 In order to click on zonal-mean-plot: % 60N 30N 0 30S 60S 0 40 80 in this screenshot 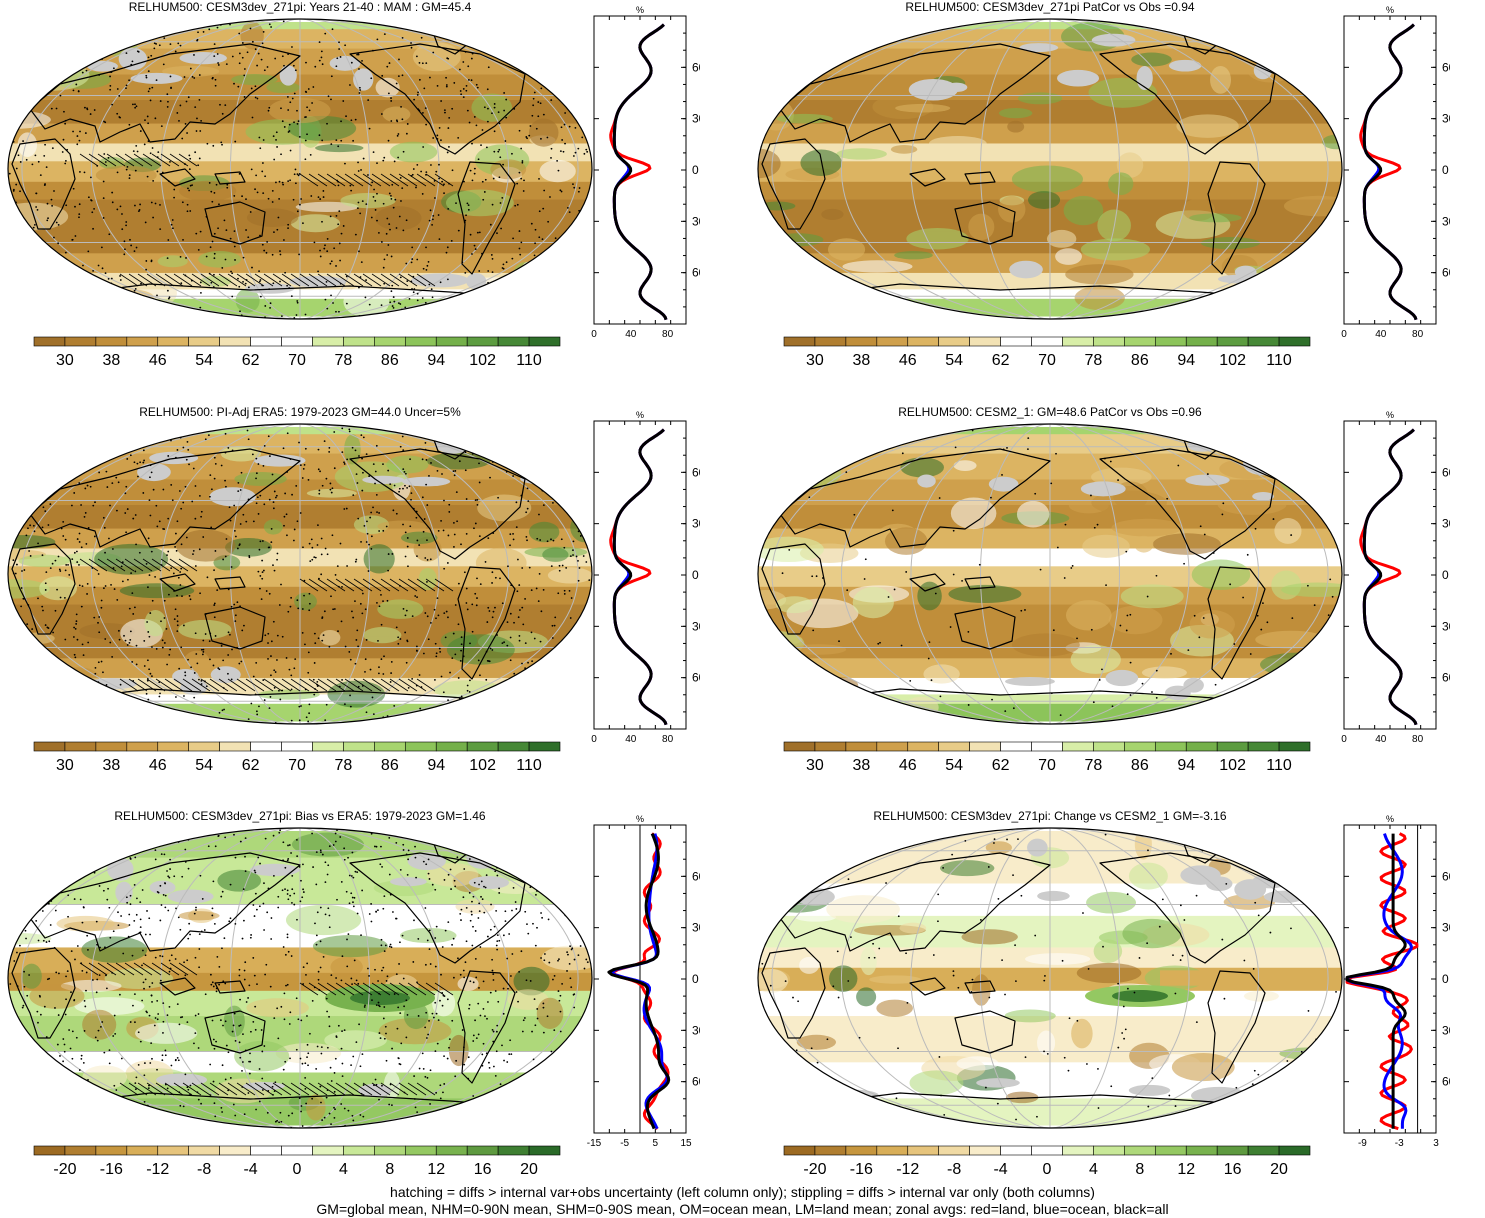, I will do `click(645, 577)`.